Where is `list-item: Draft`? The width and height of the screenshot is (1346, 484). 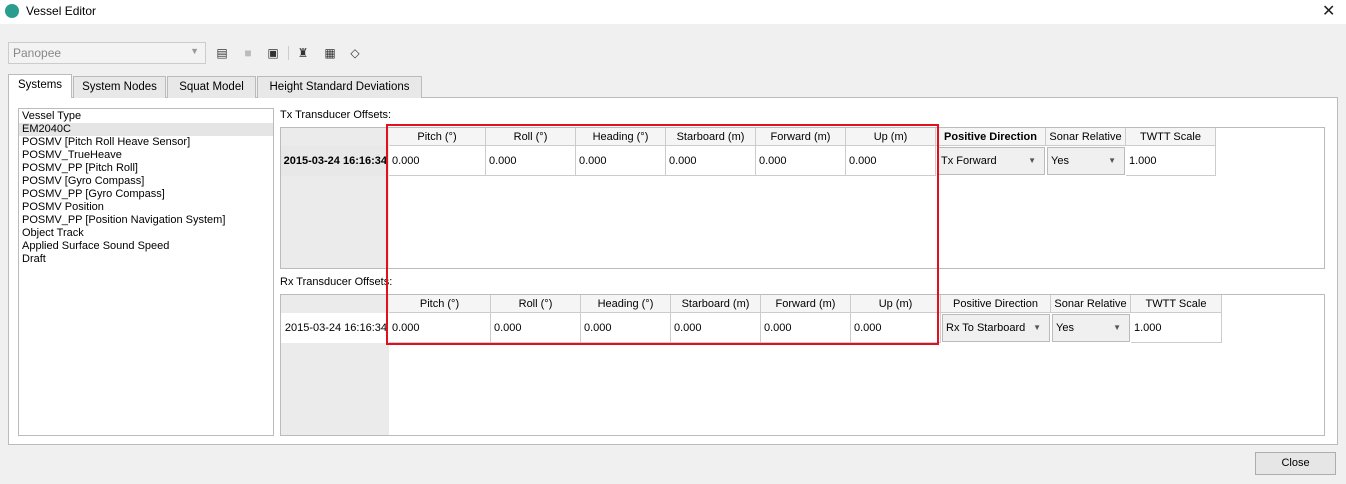
list-item: Draft is located at coordinates (34, 259).